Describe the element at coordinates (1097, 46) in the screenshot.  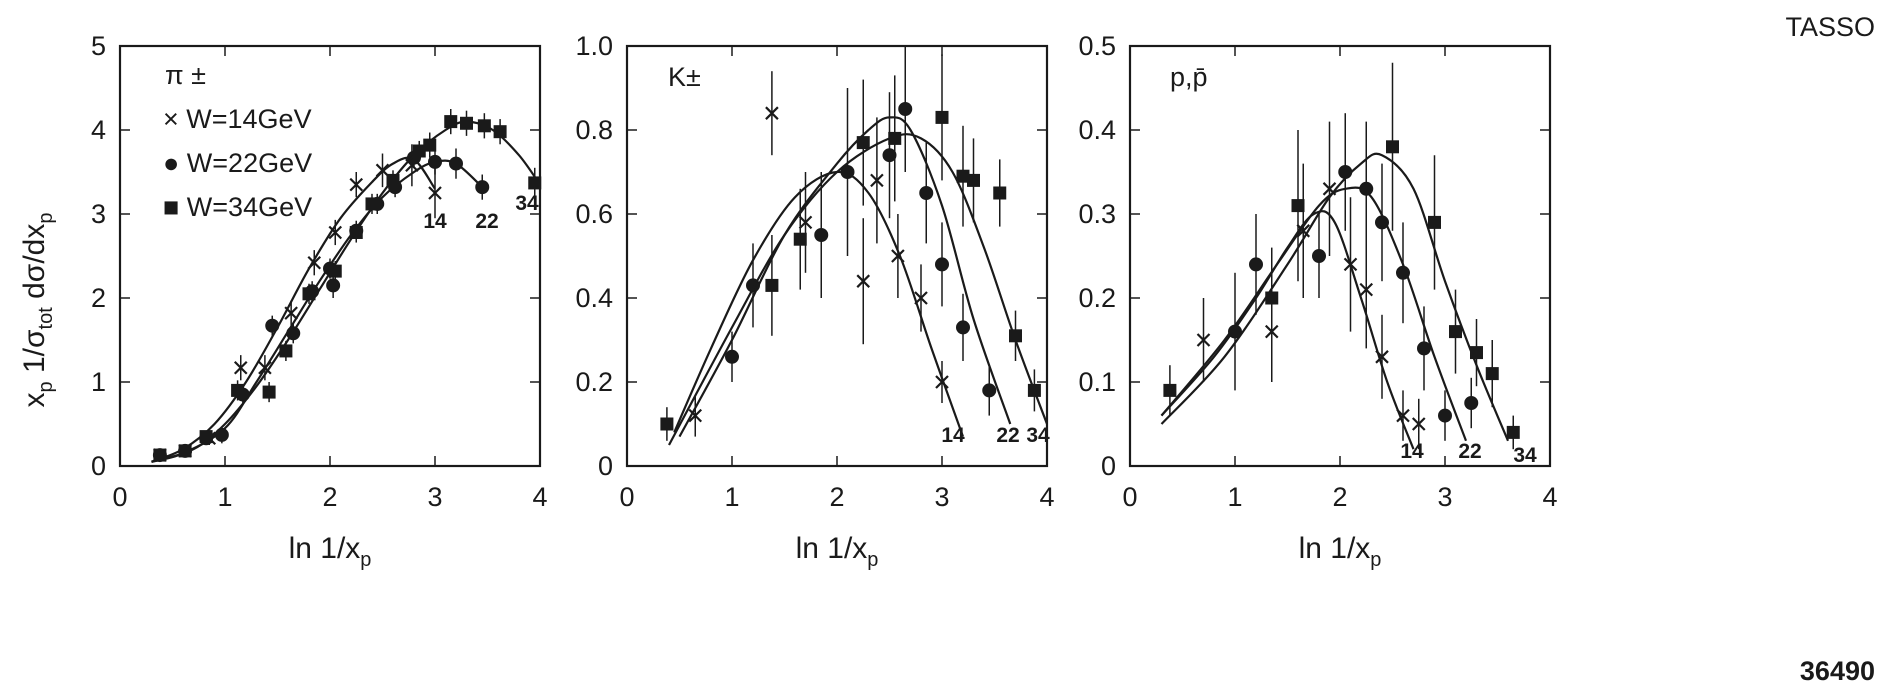
I see `y-tick-label: 0.5` at that location.